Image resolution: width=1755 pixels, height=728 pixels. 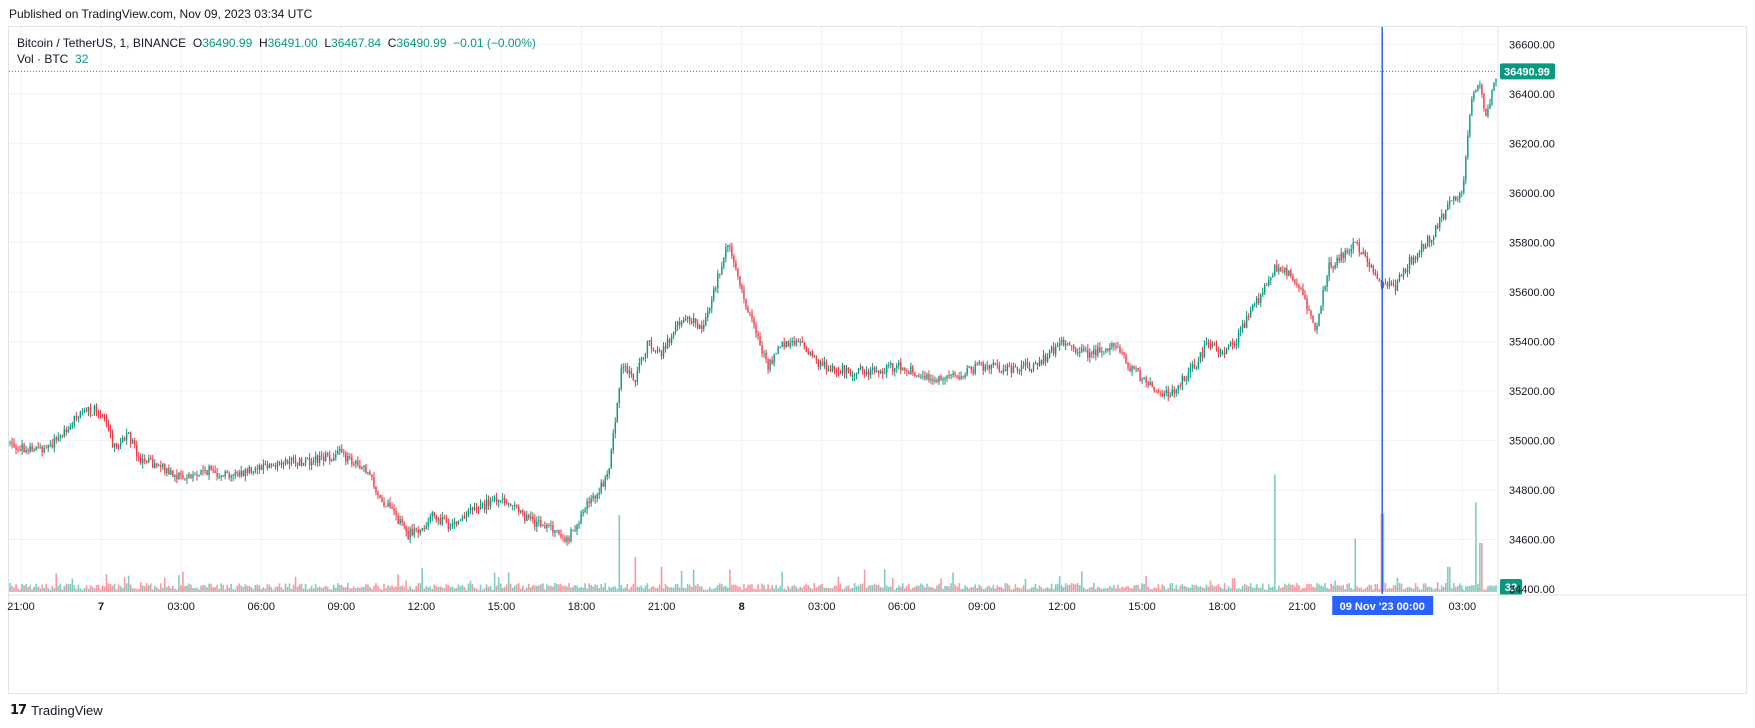 What do you see at coordinates (56, 710) in the screenshot?
I see `tradingview-logo: 17 TradingView` at bounding box center [56, 710].